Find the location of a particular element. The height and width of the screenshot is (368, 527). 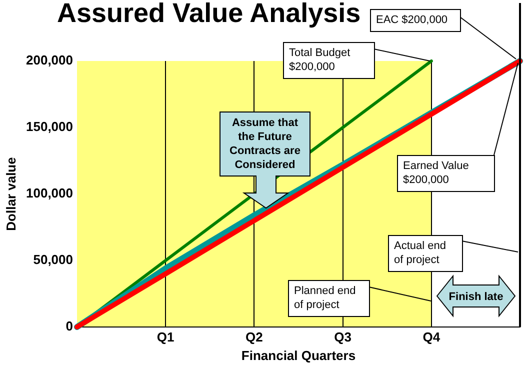

y-tick-label: 50,000 is located at coordinates (53, 260).